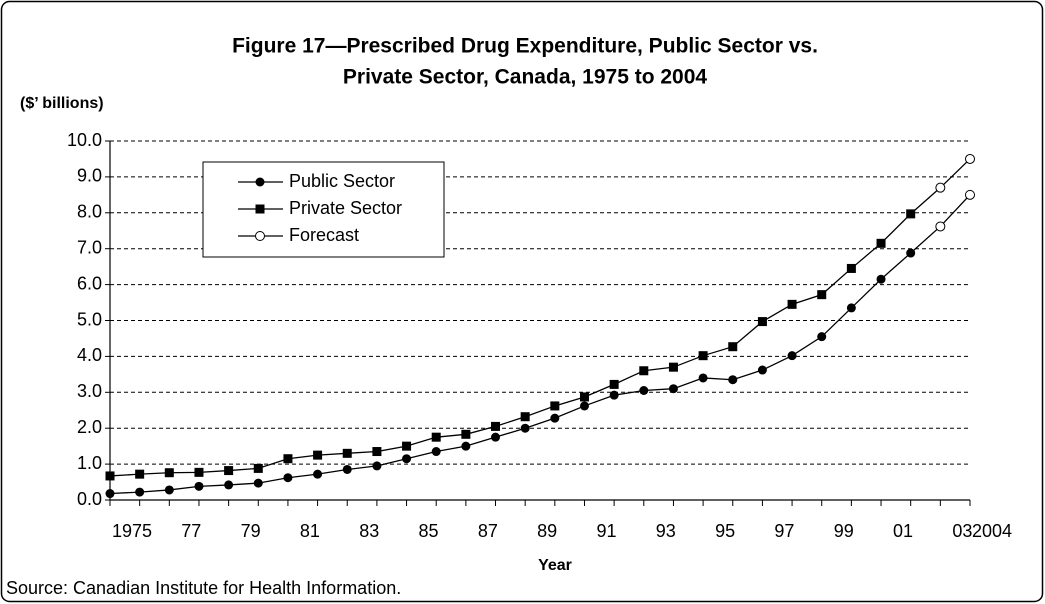  What do you see at coordinates (89, 283) in the screenshot?
I see `y-tick-label: 6.0` at bounding box center [89, 283].